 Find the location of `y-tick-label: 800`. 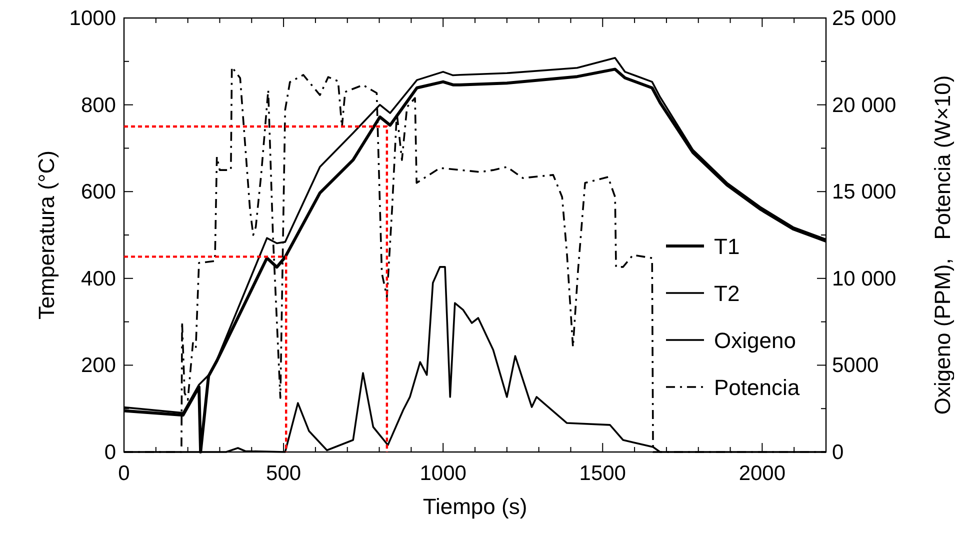

y-tick-label: 800 is located at coordinates (98, 105).